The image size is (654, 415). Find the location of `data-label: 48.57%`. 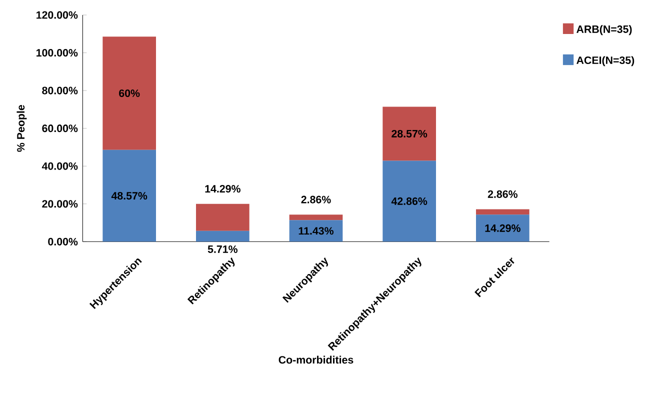

data-label: 48.57% is located at coordinates (129, 196).